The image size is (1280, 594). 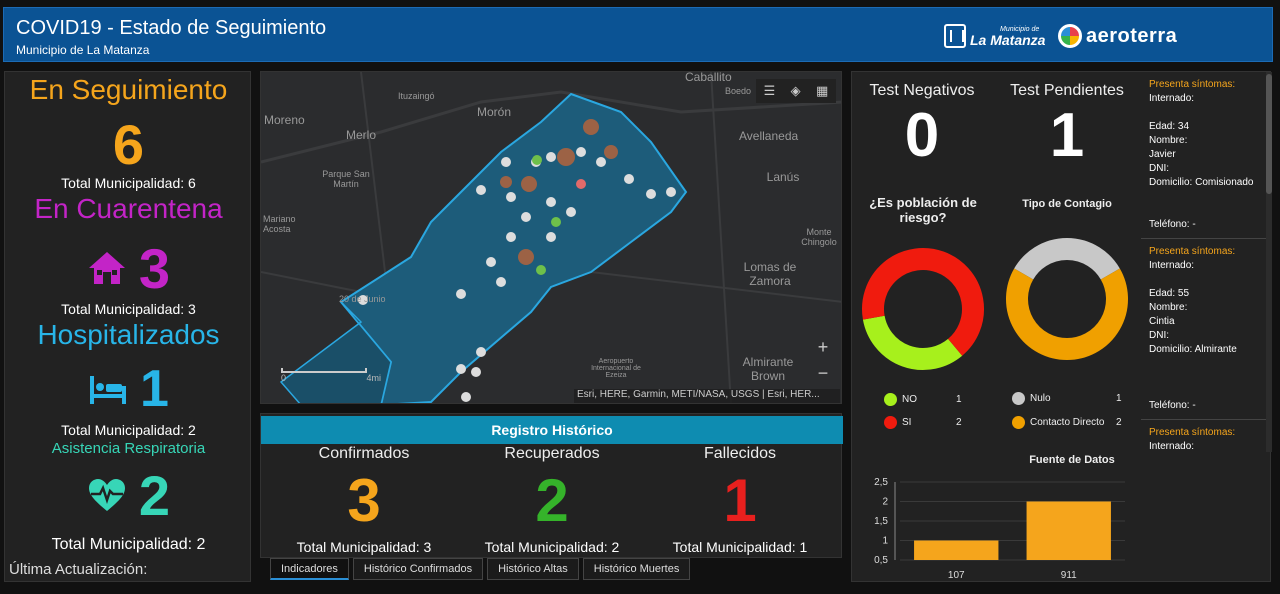 I want to click on scrollbar-thumb, so click(x=1269, y=134).